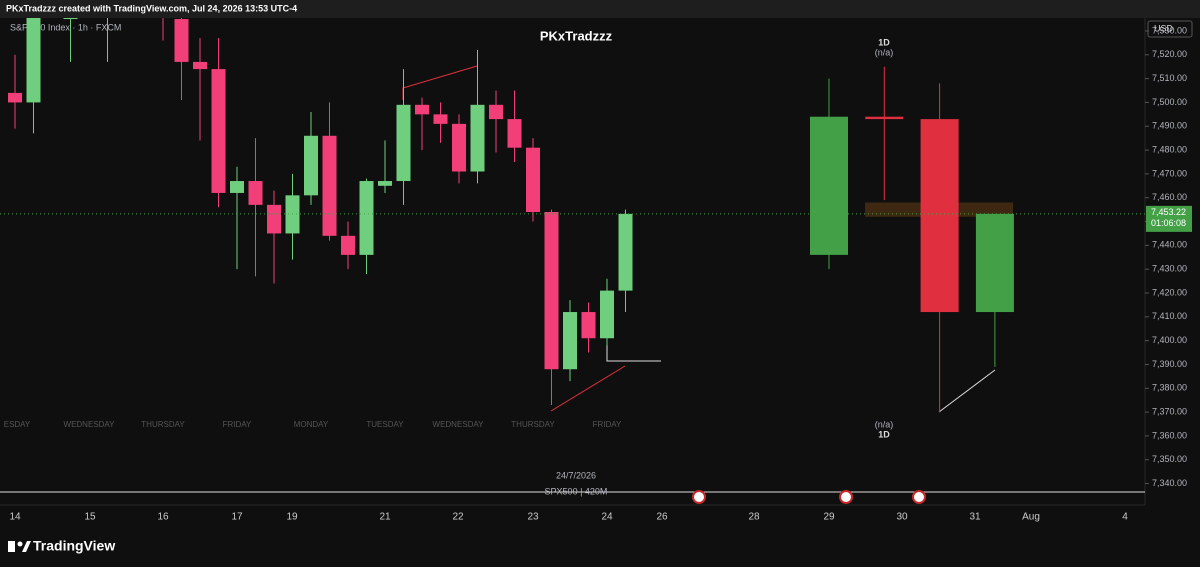  I want to click on y-tick-label: 7,490.00, so click(1169, 126).